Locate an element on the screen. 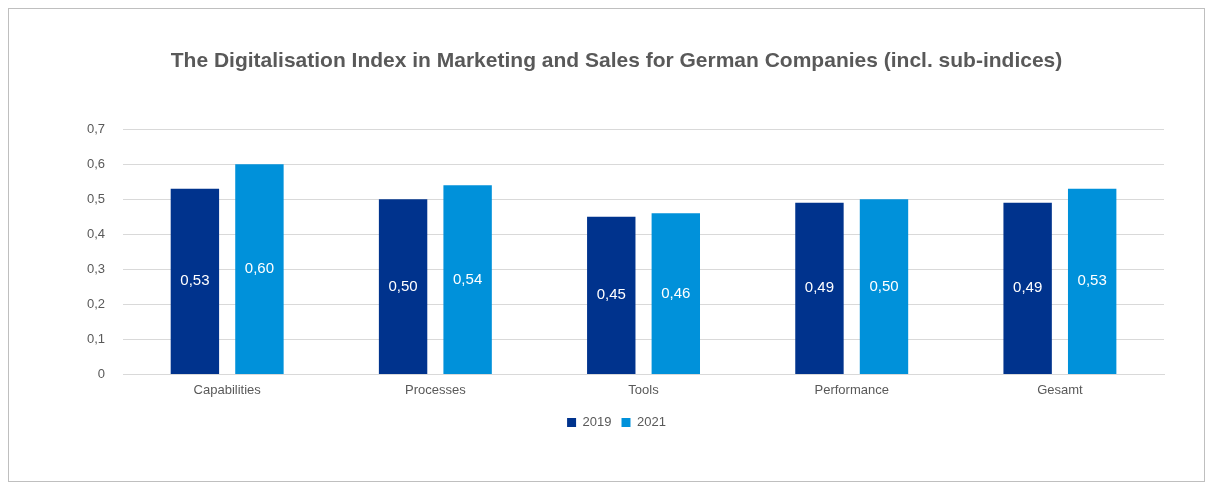 The height and width of the screenshot is (490, 1213). chart-title: The Digitalisation Index in Marketing and Sales for German Companies (incl. sub-indices) is located at coordinates (616, 60).